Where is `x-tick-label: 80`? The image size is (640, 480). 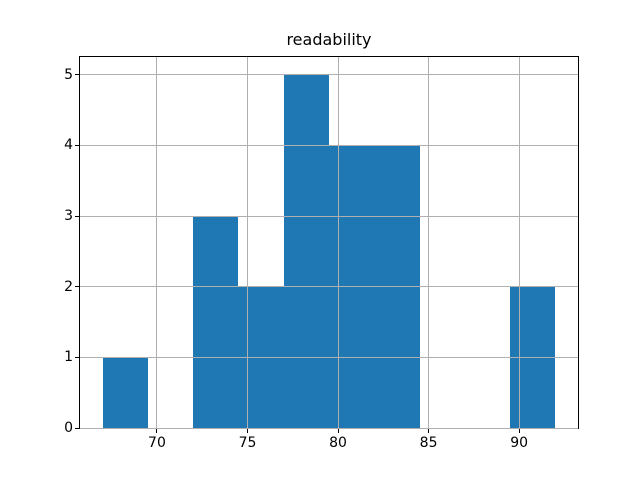 x-tick-label: 80 is located at coordinates (338, 443).